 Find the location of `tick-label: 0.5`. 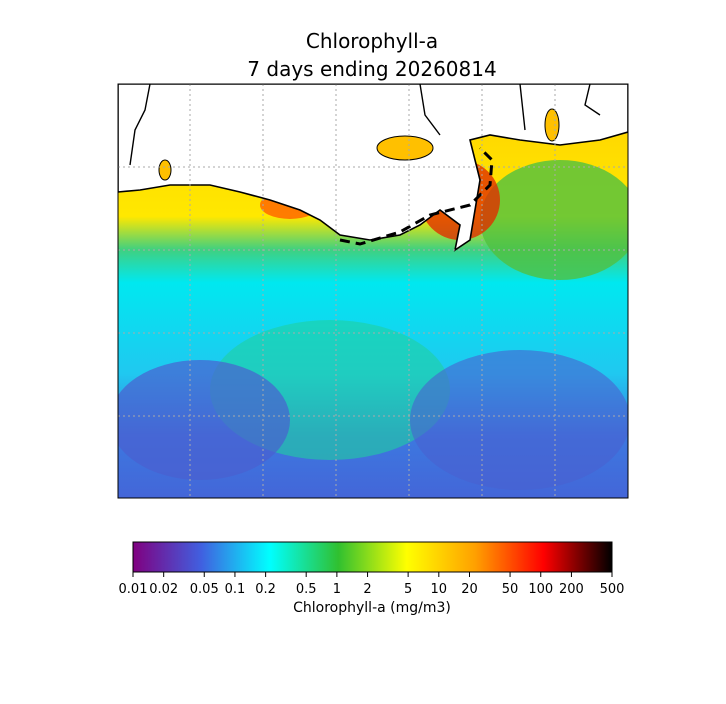

tick-label: 0.5 is located at coordinates (306, 589).